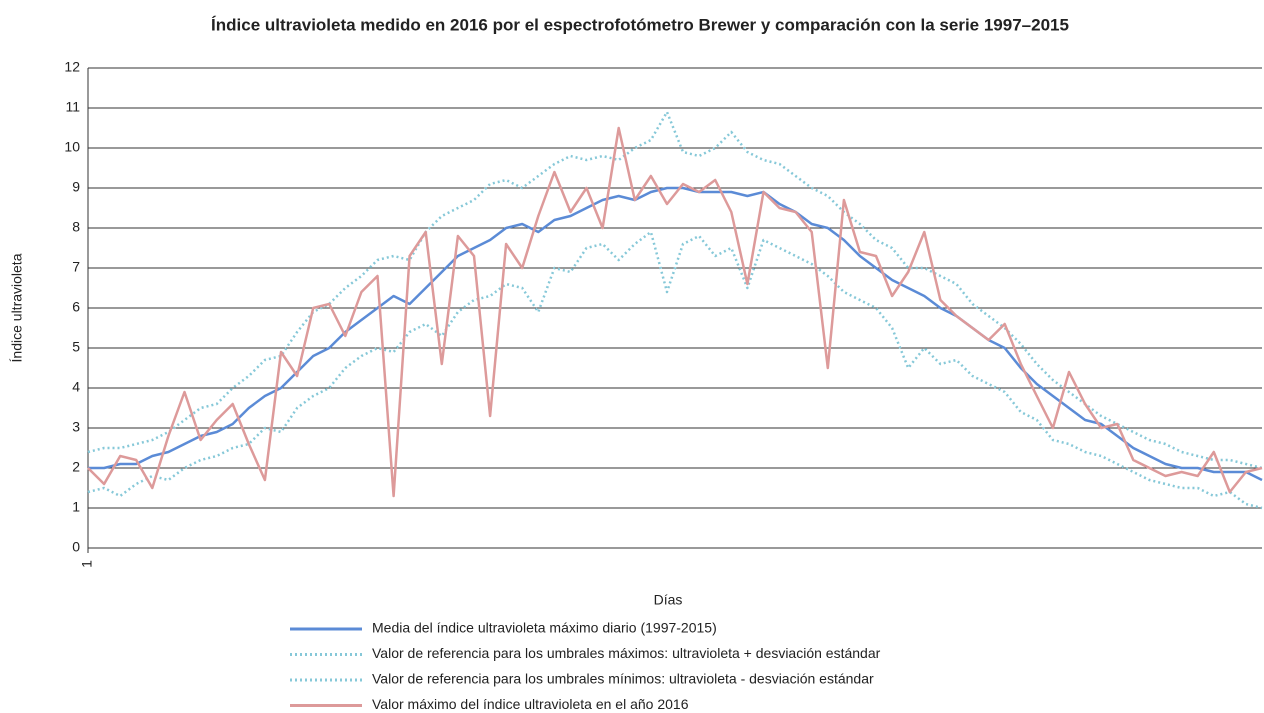 The width and height of the screenshot is (1264, 713). Describe the element at coordinates (76, 267) in the screenshot. I see `y-tick-label: 7` at that location.